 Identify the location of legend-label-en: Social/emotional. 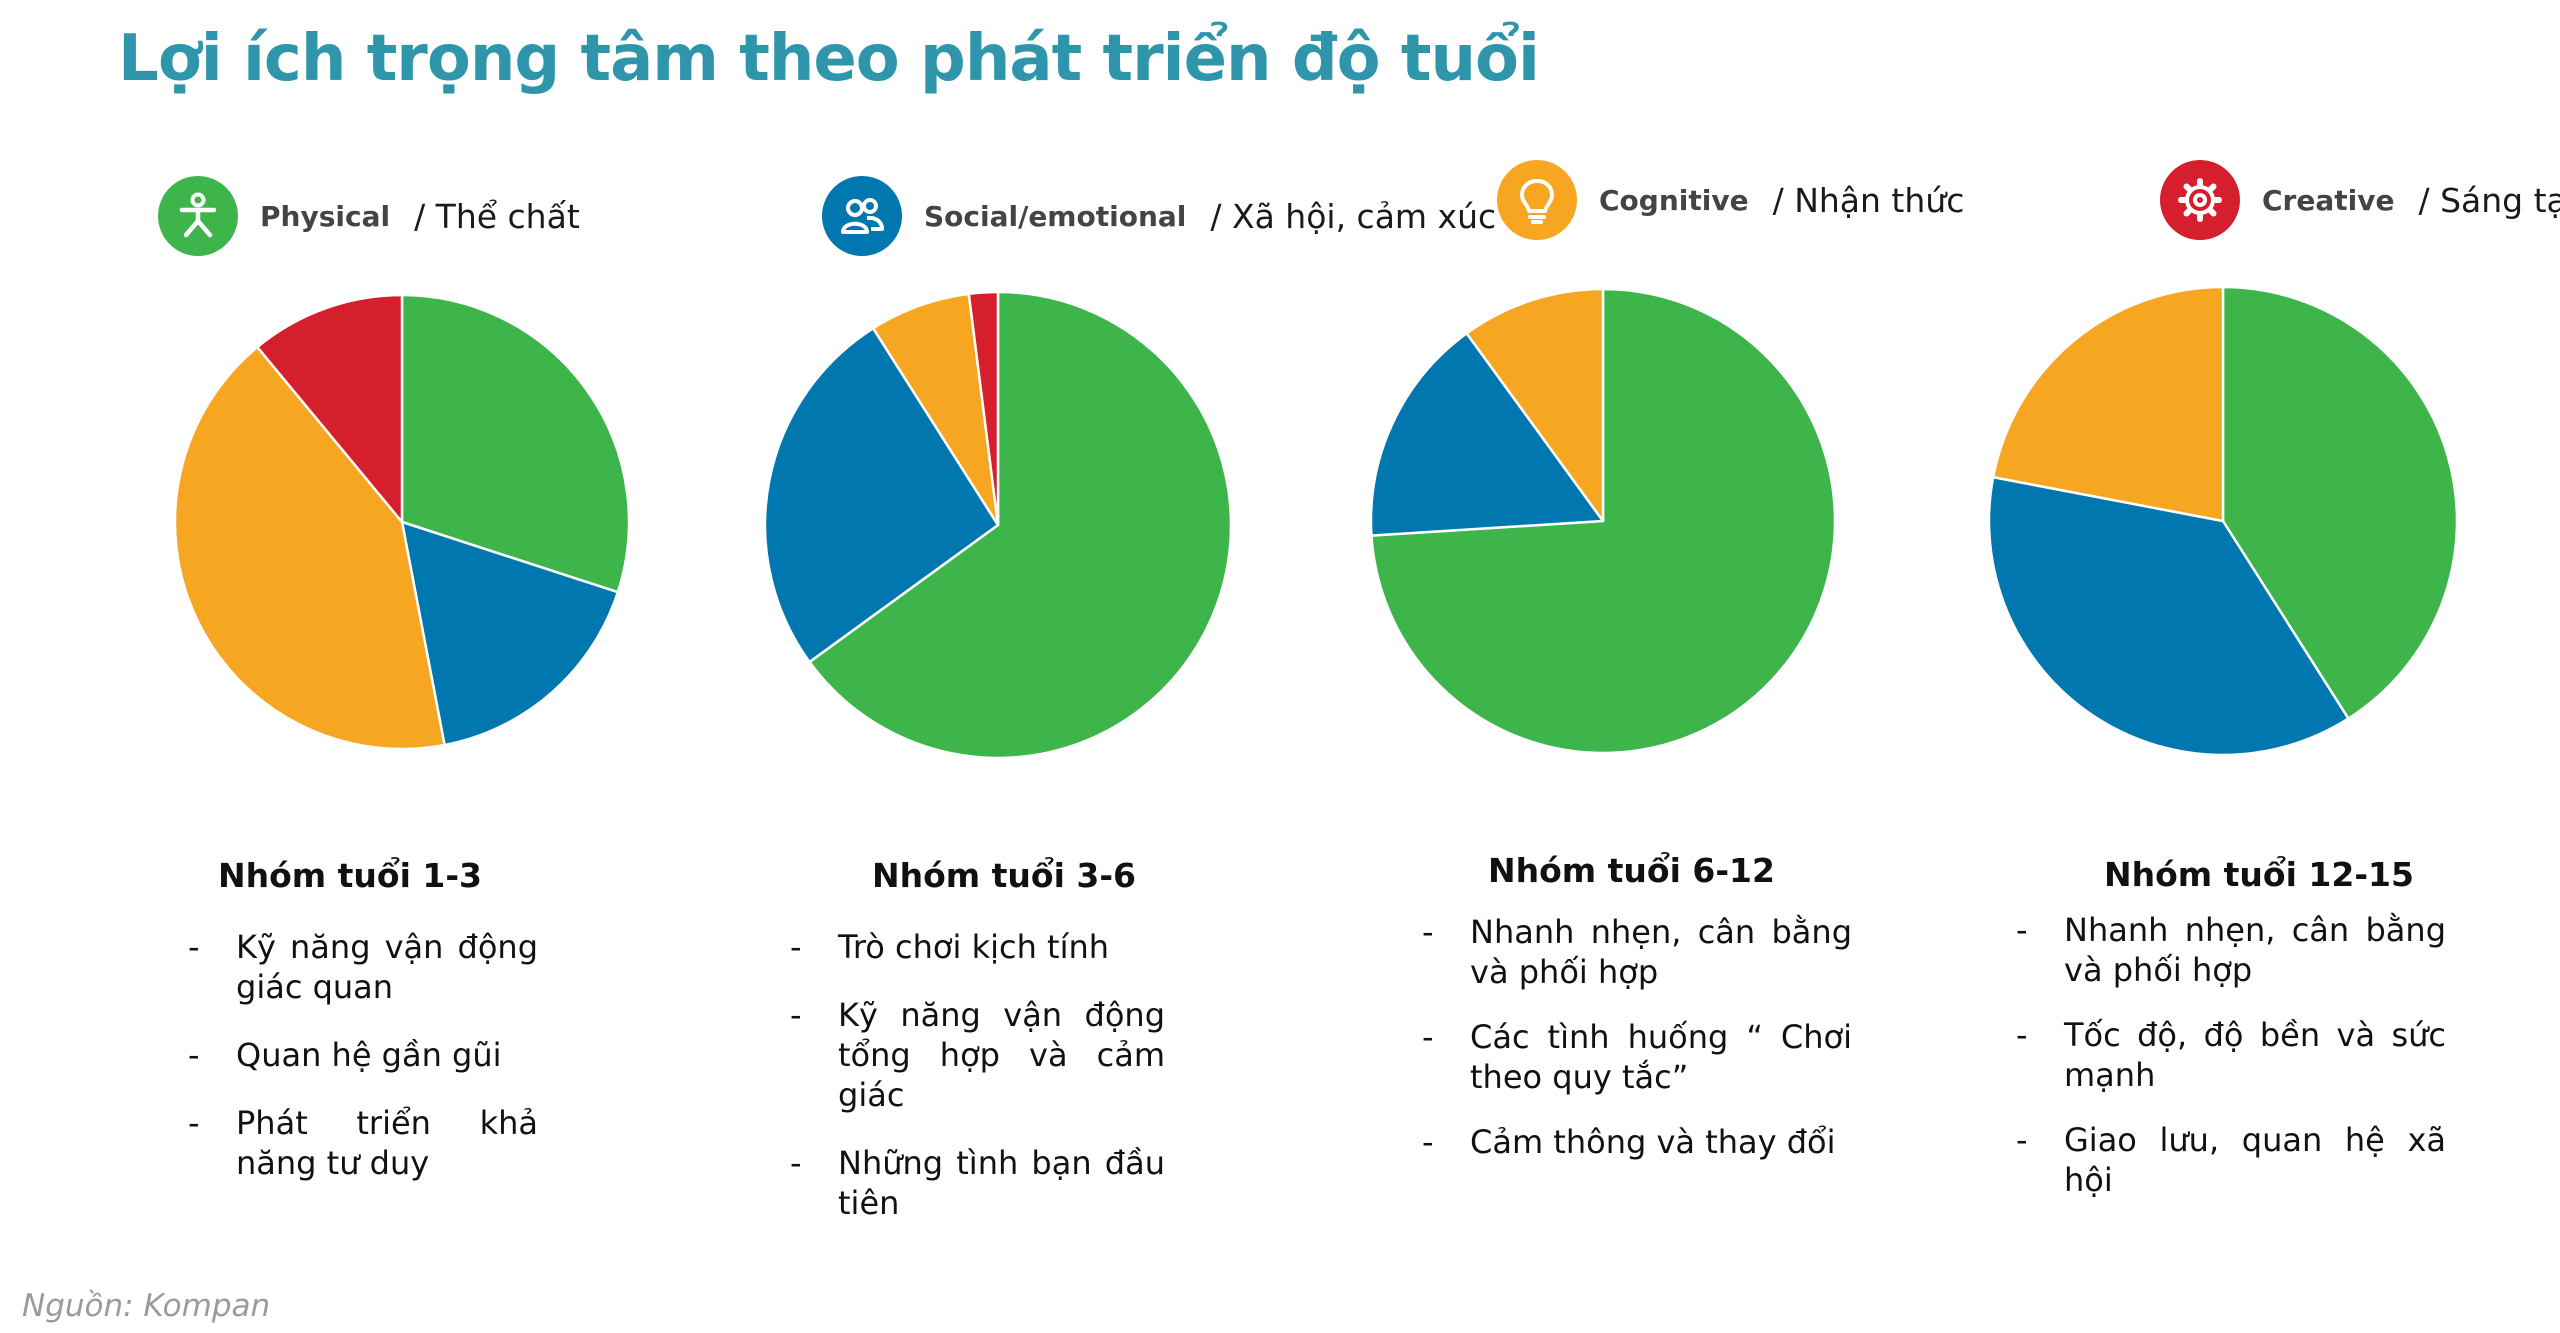
(1055, 216).